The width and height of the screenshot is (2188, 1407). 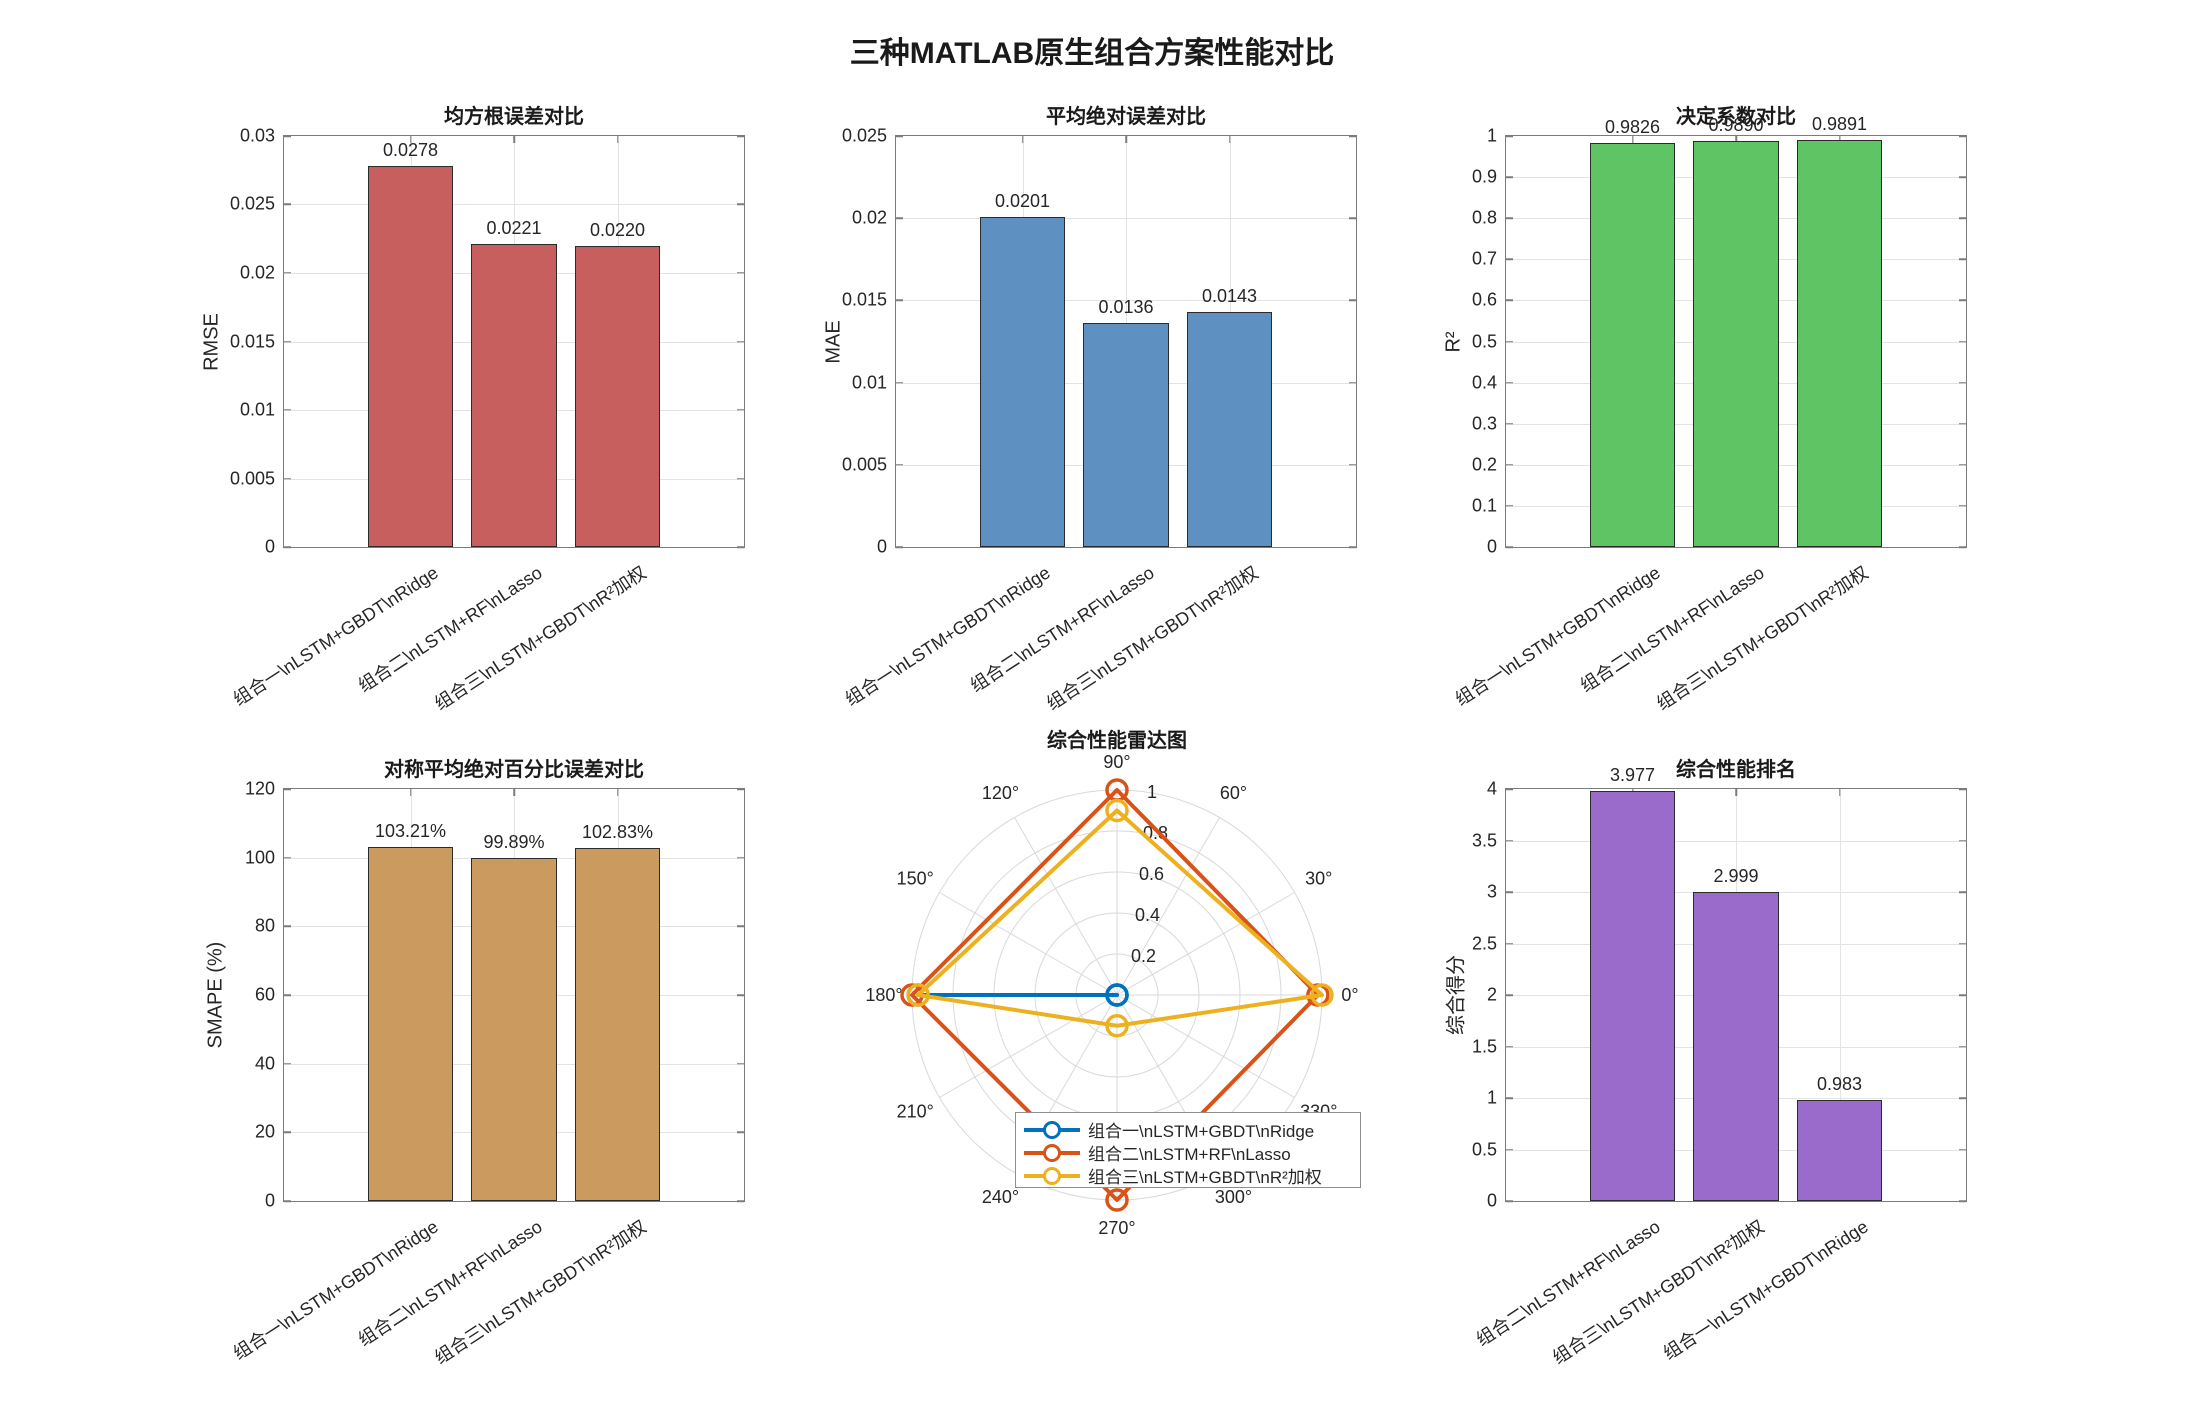 I want to click on radar-grid-circle, so click(x=1117, y=995).